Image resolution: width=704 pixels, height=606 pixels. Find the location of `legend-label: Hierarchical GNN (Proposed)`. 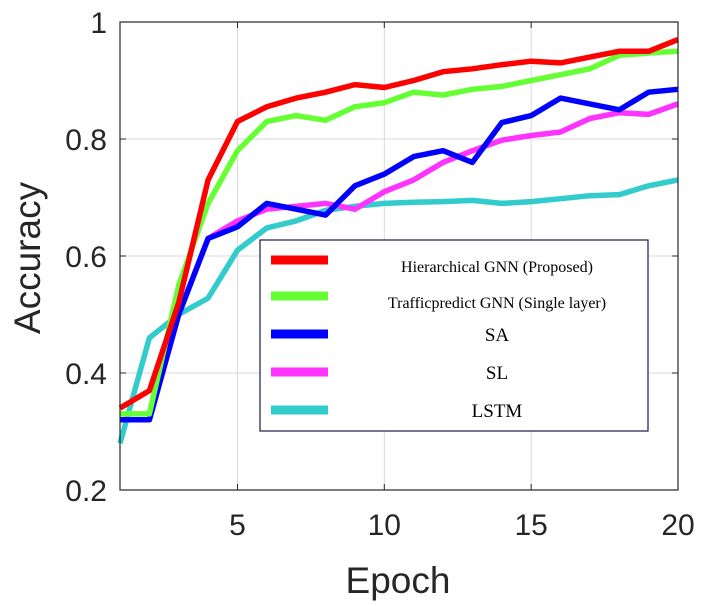

legend-label: Hierarchical GNN (Proposed) is located at coordinates (497, 267).